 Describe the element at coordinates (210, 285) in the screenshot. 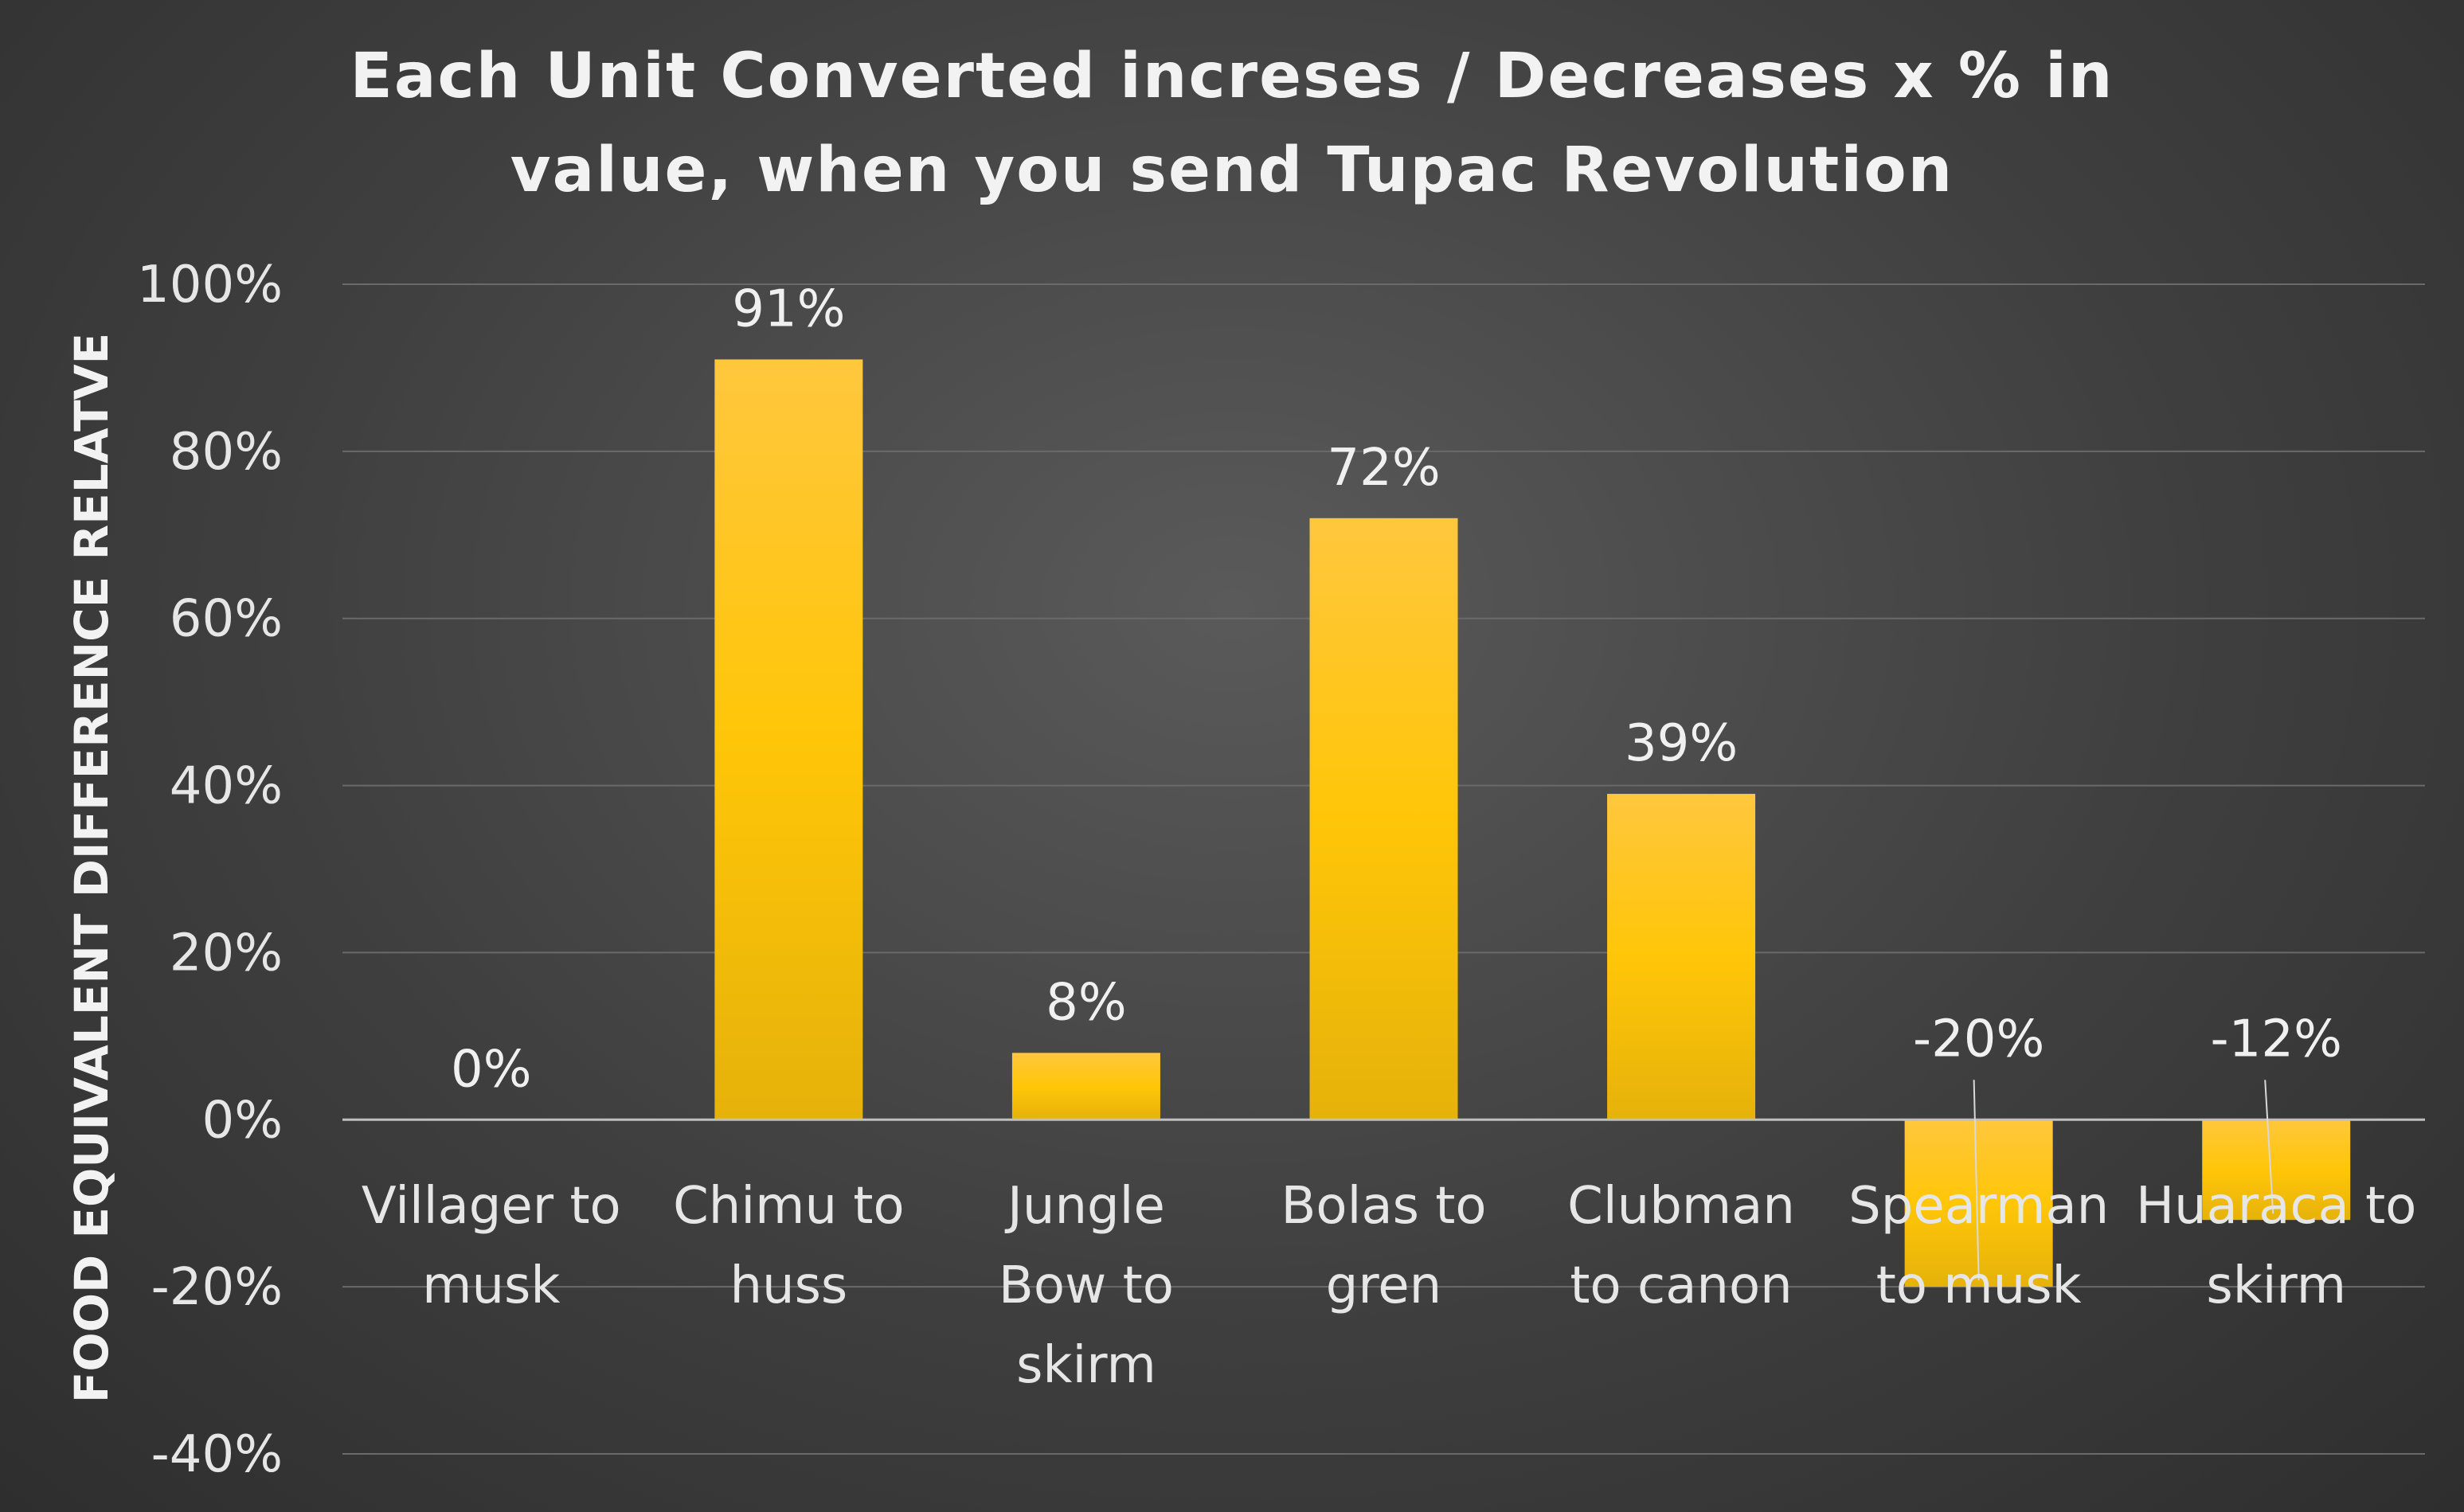

I see `y-tick-label: 100%` at that location.